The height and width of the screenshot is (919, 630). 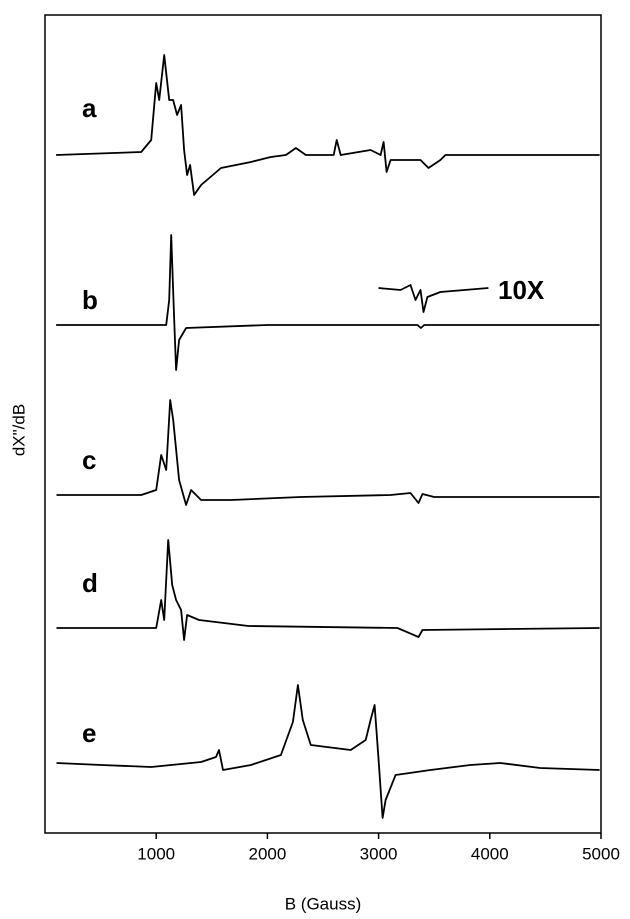 What do you see at coordinates (156, 853) in the screenshot?
I see `x-tick-label: 1000` at bounding box center [156, 853].